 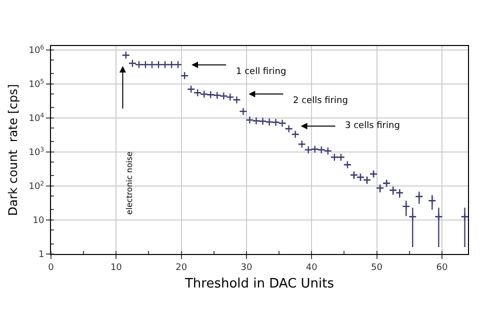 I want to click on y-tick-label: 10$^{6}$, so click(x=36, y=50).